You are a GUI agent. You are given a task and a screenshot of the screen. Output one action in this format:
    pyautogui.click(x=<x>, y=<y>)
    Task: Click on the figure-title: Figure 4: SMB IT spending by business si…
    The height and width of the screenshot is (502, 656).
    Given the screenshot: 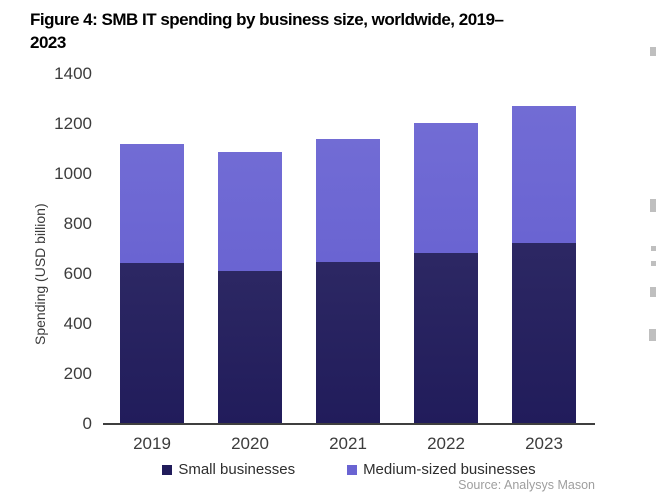 What is the action you would take?
    pyautogui.click(x=267, y=31)
    